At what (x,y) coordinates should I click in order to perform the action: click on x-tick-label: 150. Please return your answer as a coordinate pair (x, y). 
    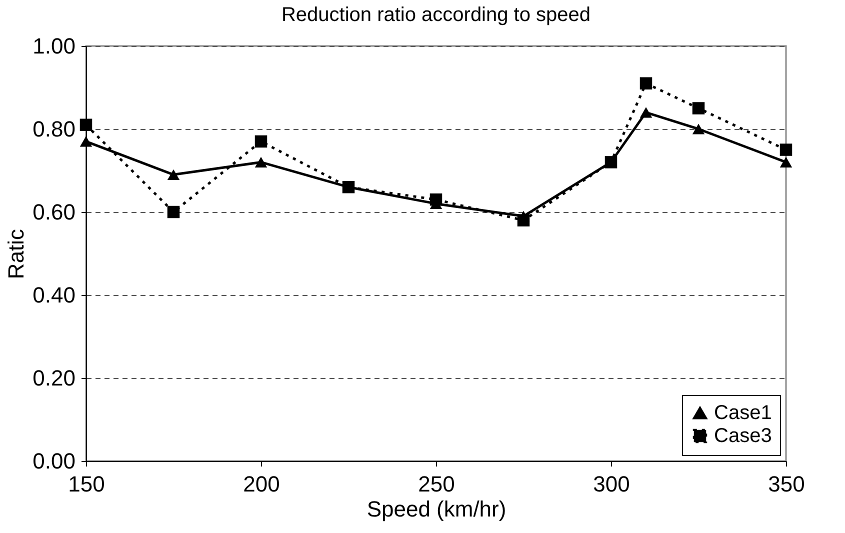
    Looking at the image, I should click on (86, 484).